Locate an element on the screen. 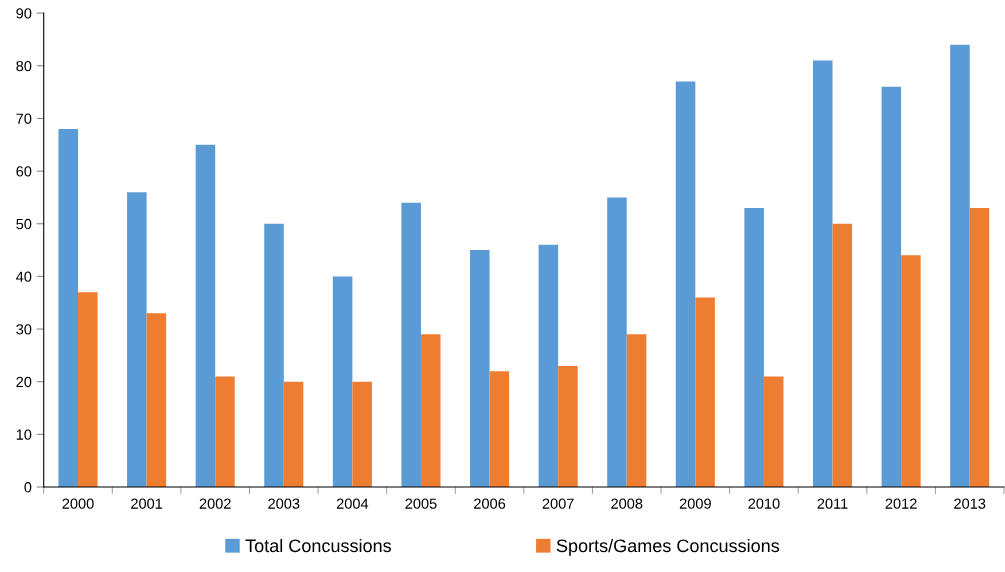 This screenshot has height=572, width=1005. x-tick-label: 2001 is located at coordinates (147, 503).